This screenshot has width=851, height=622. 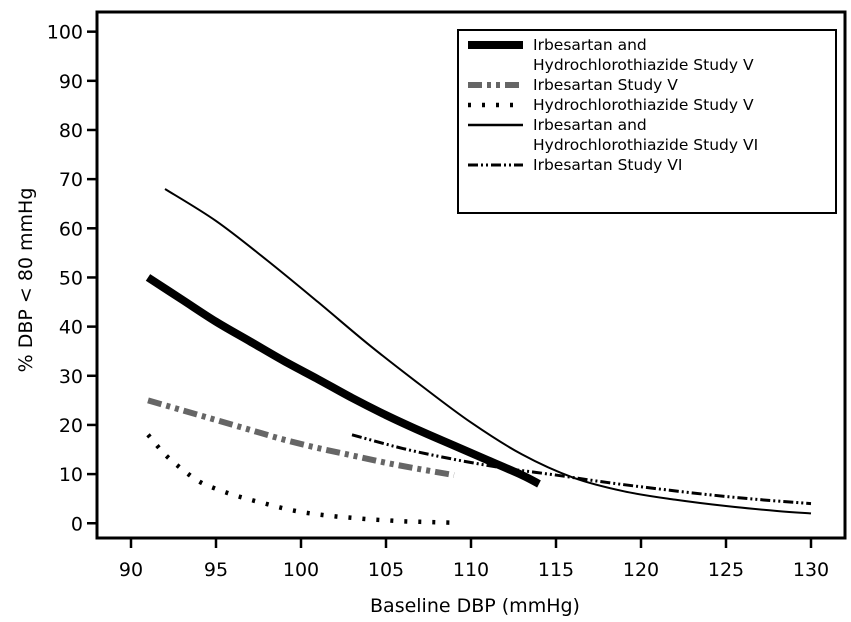 What do you see at coordinates (71, 229) in the screenshot?
I see `y-tick-label: 60` at bounding box center [71, 229].